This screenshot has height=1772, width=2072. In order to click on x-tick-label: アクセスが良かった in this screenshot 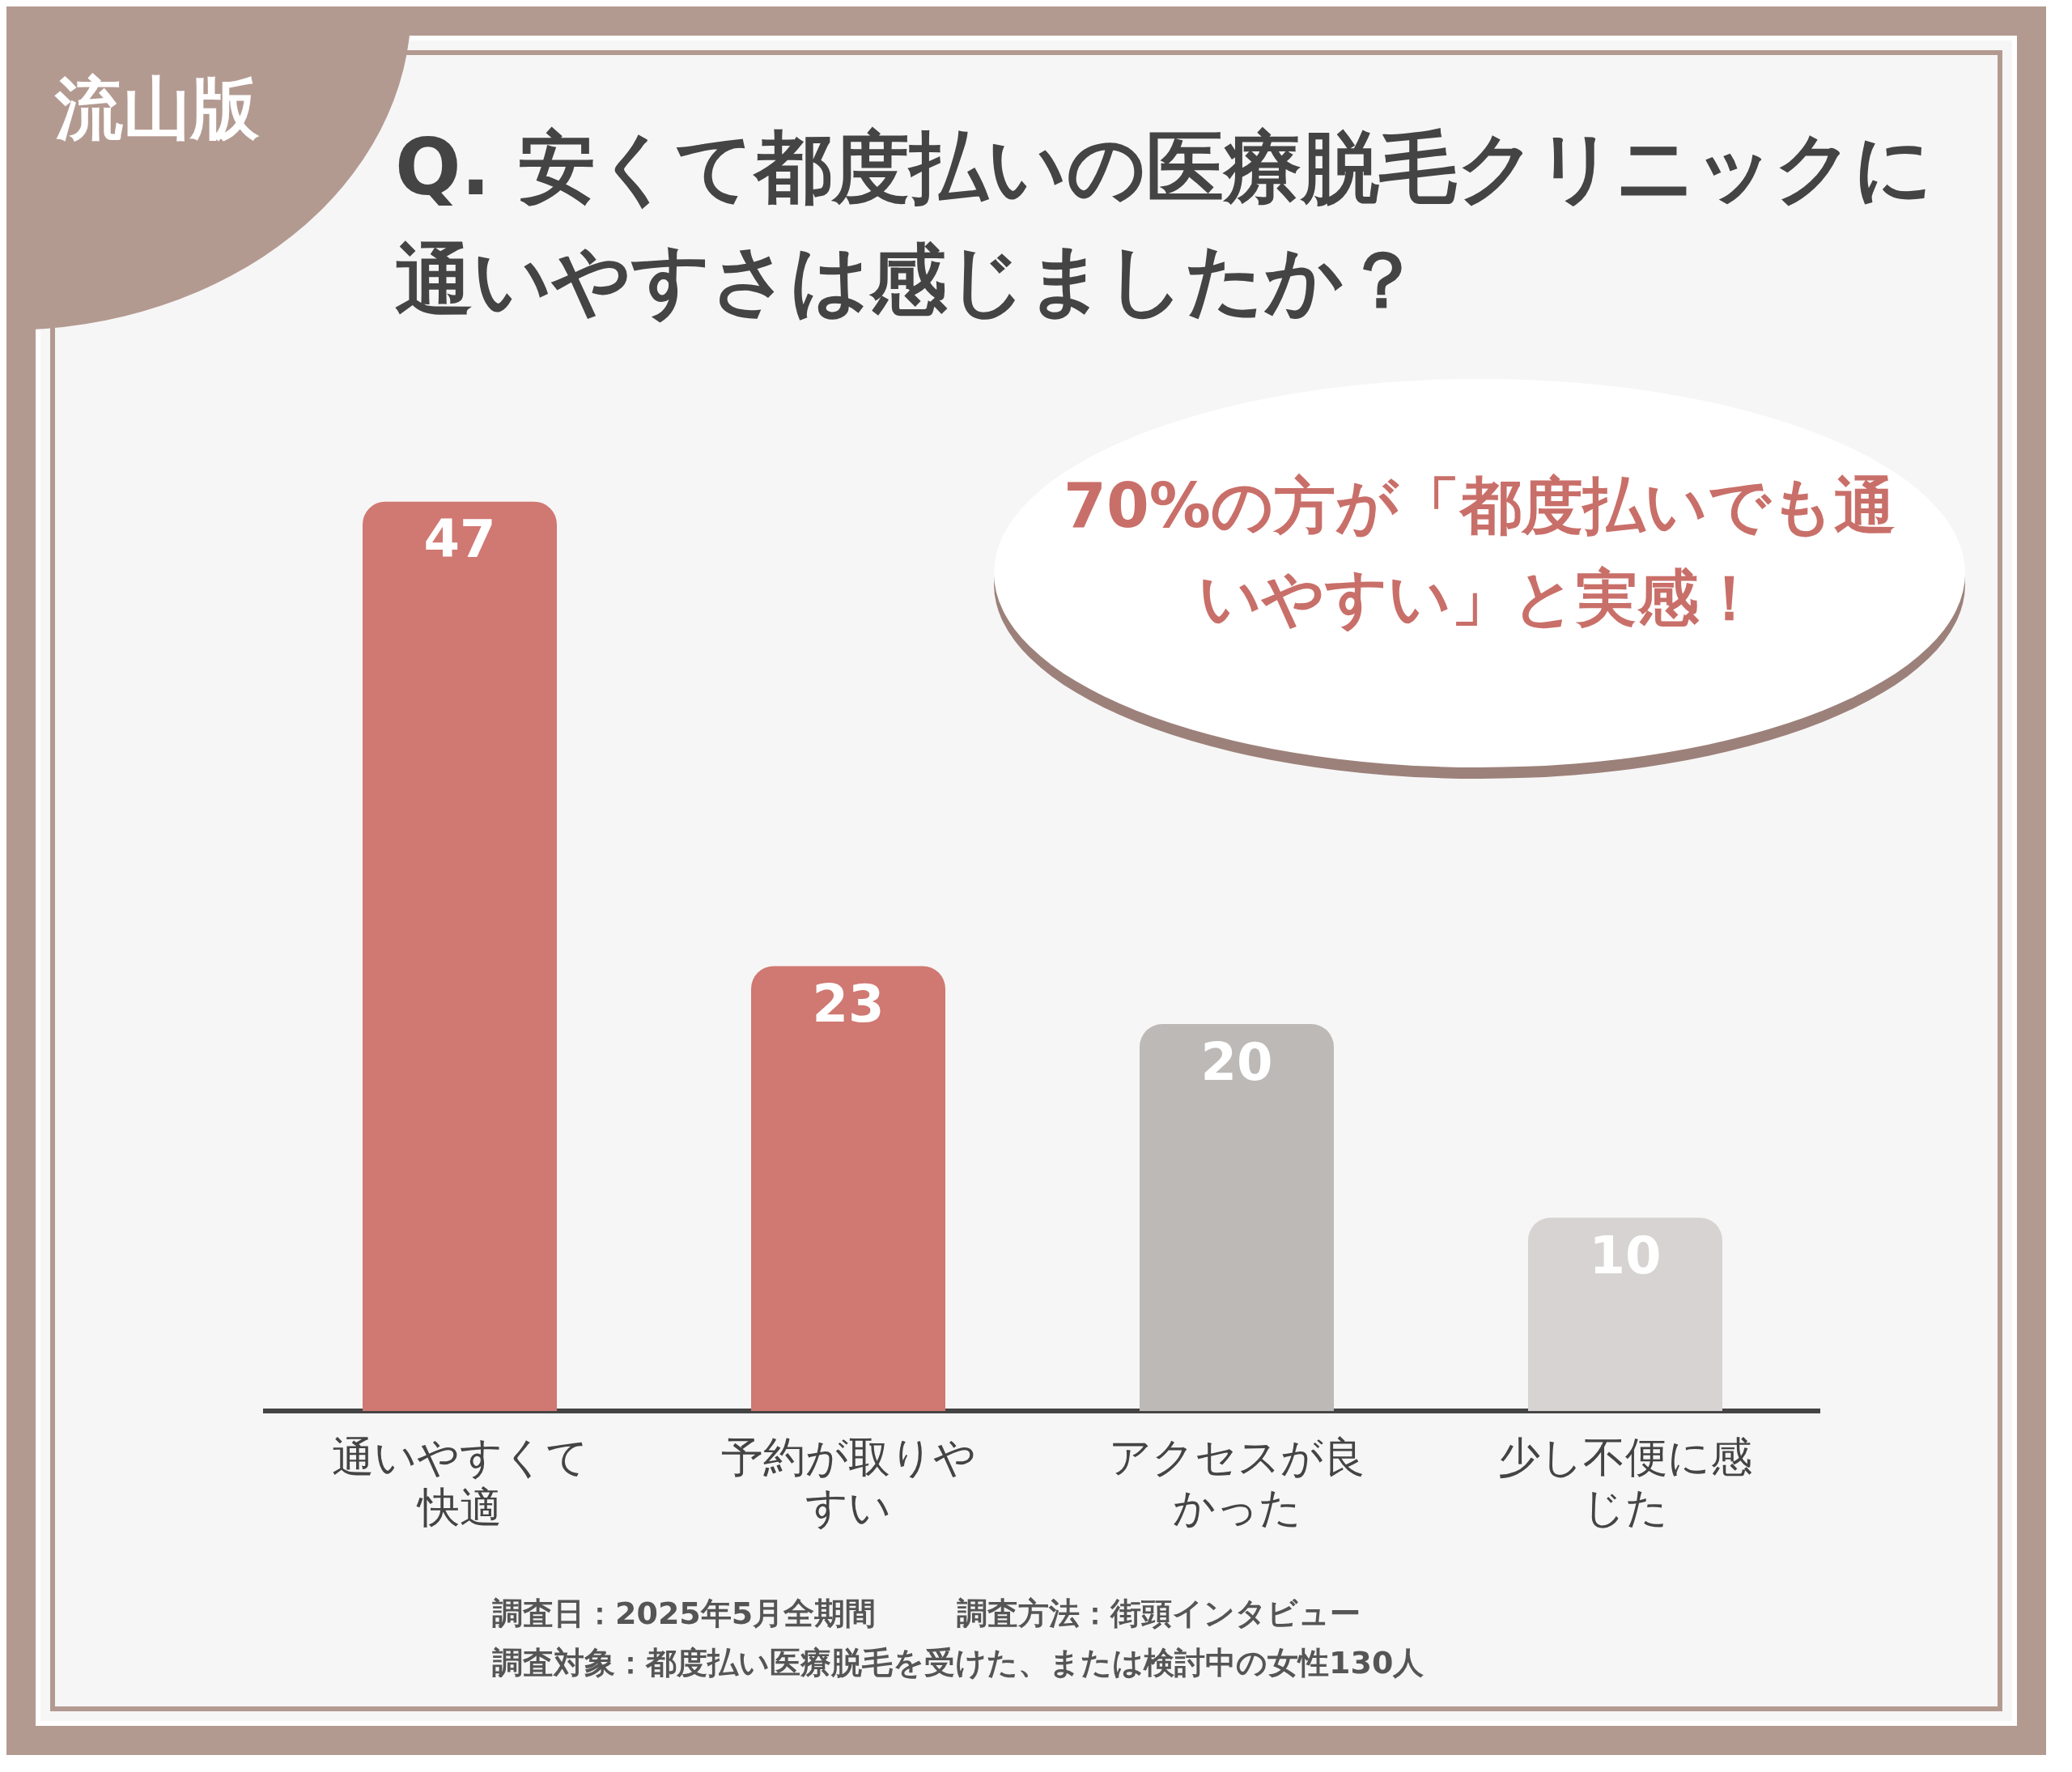, I will do `click(1236, 1482)`.